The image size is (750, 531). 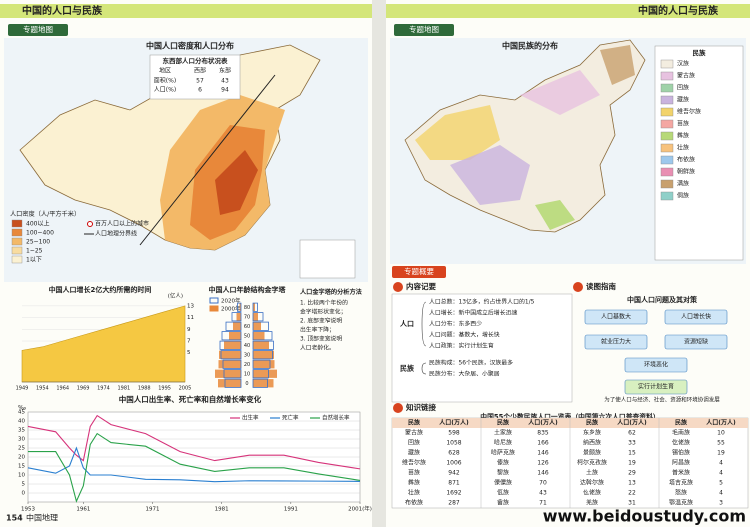 I want to click on y-tick-label: 11, so click(x=190, y=318).